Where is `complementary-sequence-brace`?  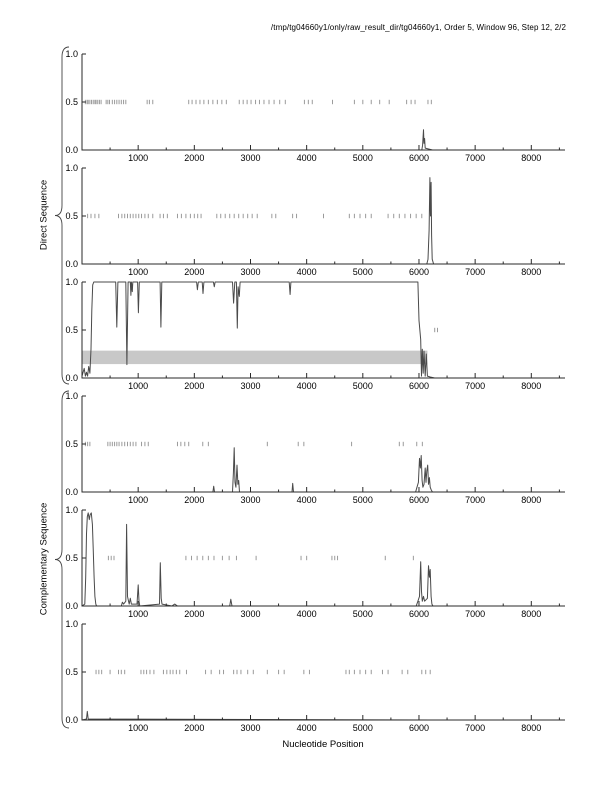 complementary-sequence-brace is located at coordinates (62, 559).